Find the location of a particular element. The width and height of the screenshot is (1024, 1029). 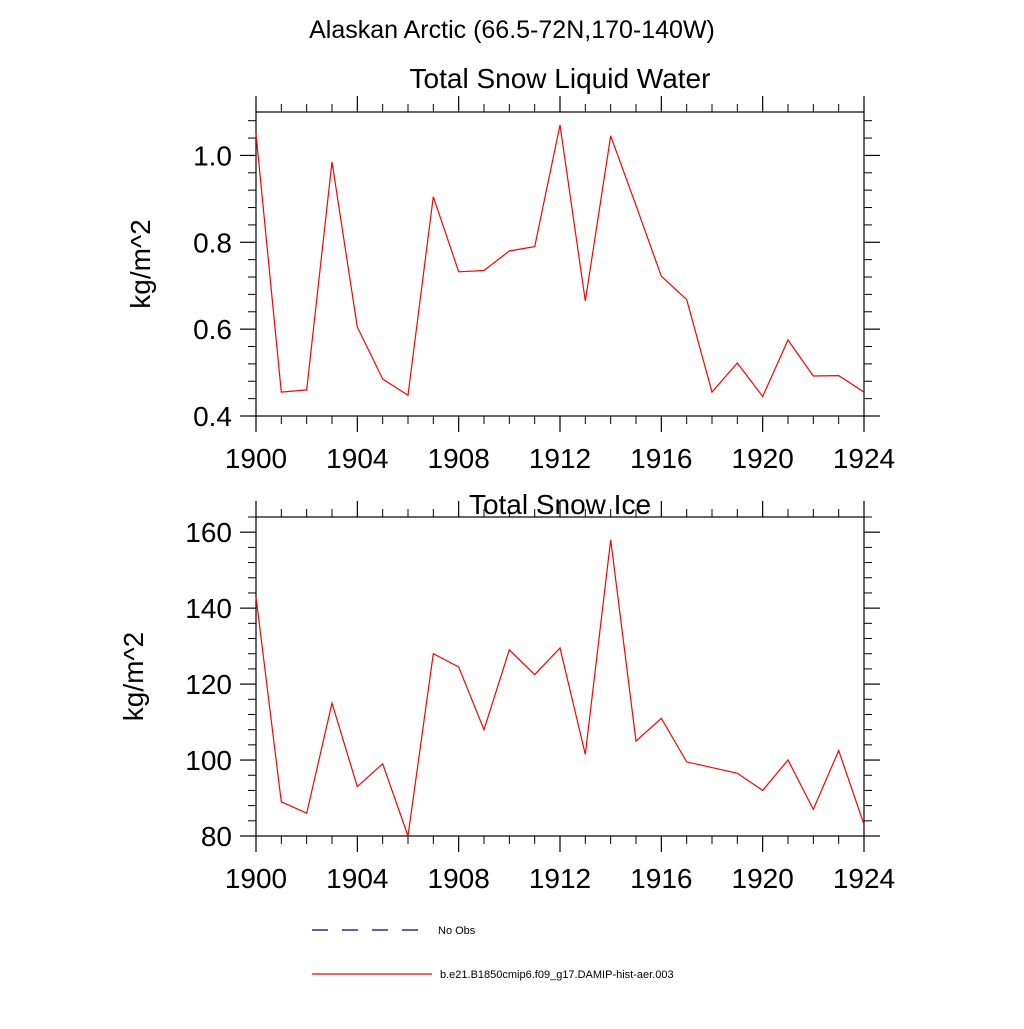

y-tick-label: 1.0 is located at coordinates (212, 155).